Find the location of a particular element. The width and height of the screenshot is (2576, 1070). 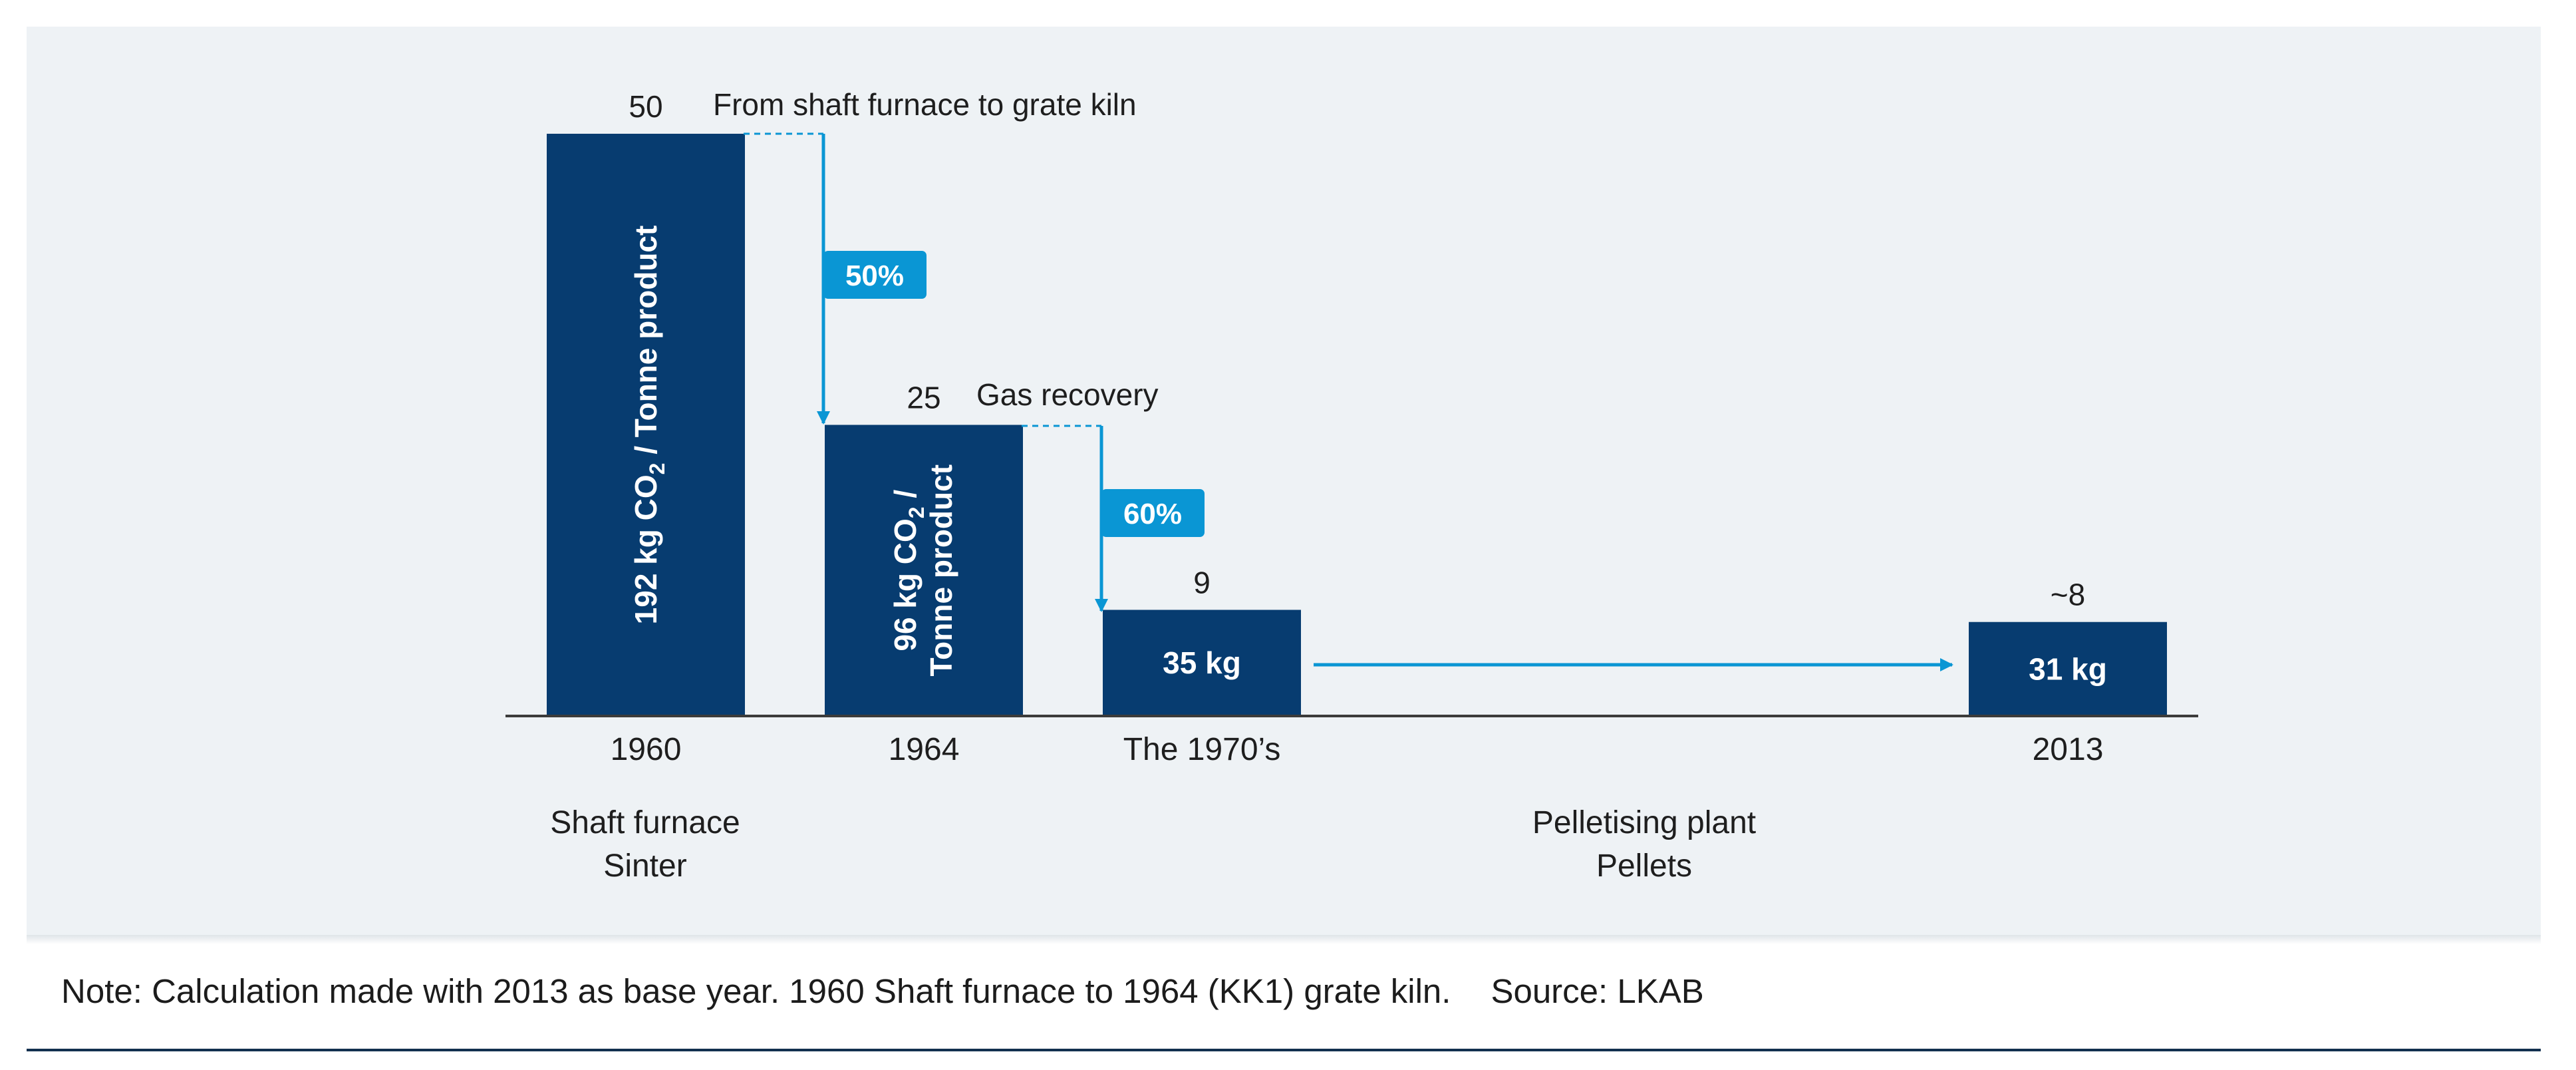

annotation-shaft-to-grate-kiln: From shaft furnace to grate kiln is located at coordinates (925, 105).